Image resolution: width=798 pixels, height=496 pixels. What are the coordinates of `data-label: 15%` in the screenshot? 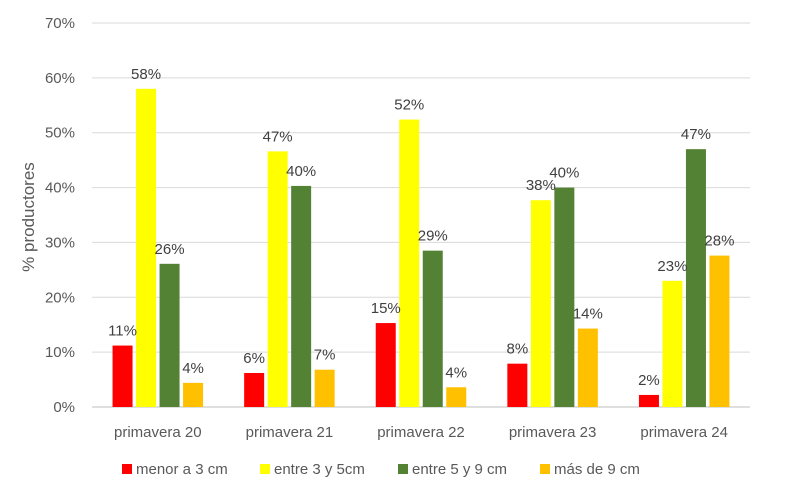 It's located at (386, 308).